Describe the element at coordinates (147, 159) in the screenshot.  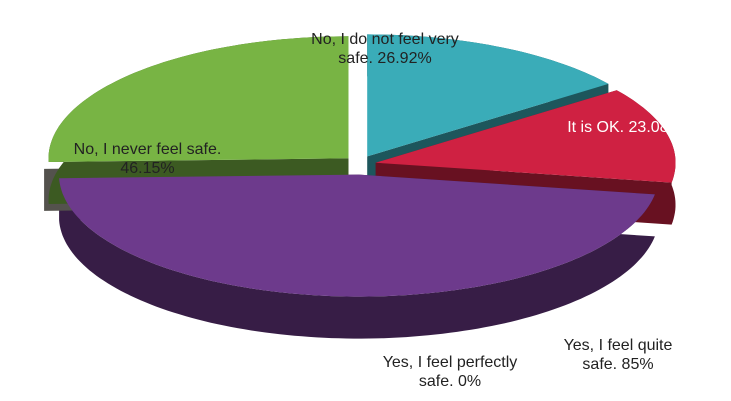
I see `slice-label: No, I never feel safe. 46.15%` at that location.